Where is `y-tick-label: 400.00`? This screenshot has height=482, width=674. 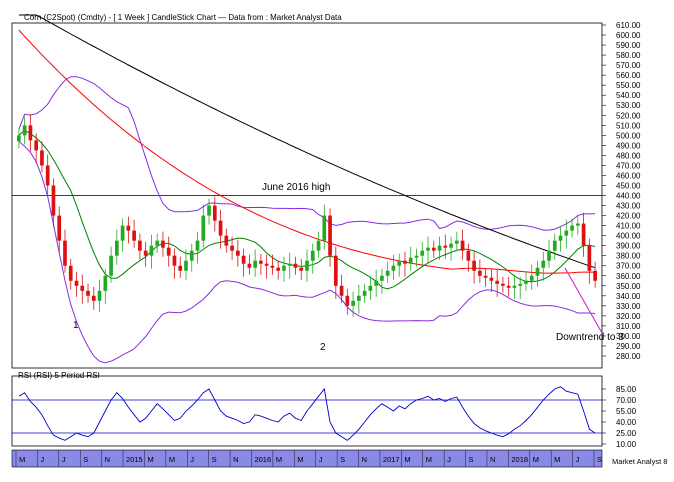
y-tick-label: 400.00 is located at coordinates (628, 236).